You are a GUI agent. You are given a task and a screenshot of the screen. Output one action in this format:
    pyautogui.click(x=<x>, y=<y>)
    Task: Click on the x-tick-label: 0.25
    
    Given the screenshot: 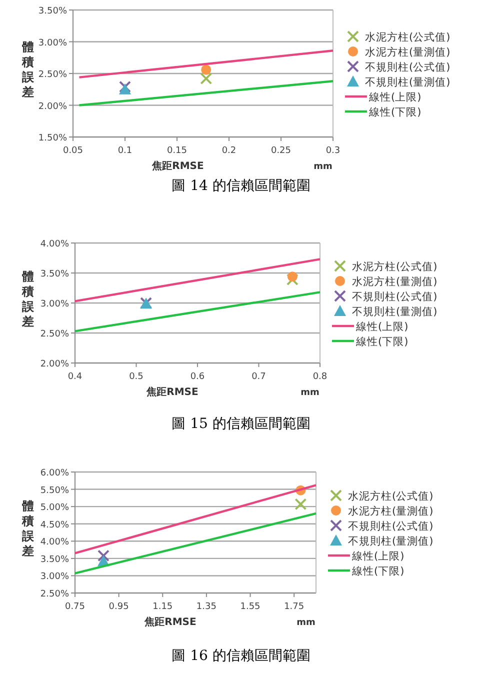 What is the action you would take?
    pyautogui.click(x=281, y=151)
    